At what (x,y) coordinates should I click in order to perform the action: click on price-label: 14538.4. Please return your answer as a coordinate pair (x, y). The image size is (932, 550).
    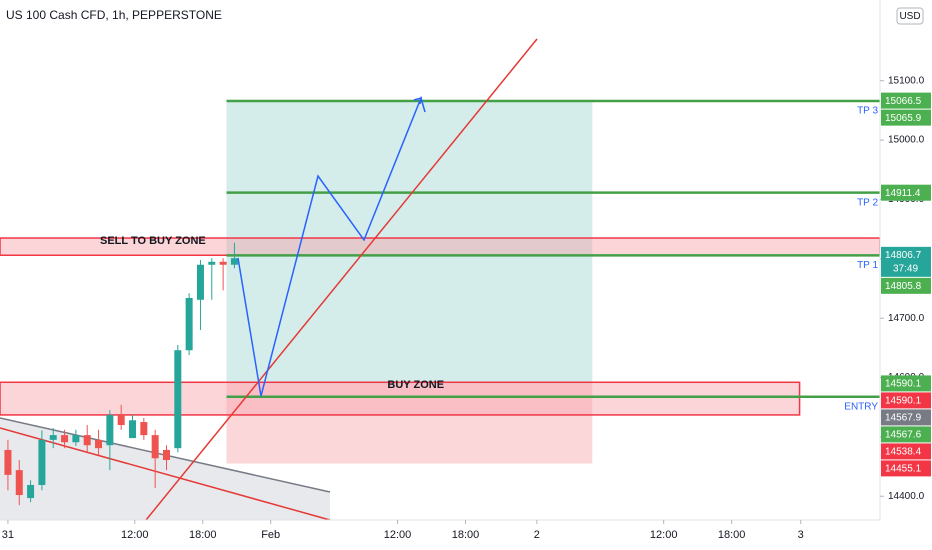
    Looking at the image, I should click on (903, 452).